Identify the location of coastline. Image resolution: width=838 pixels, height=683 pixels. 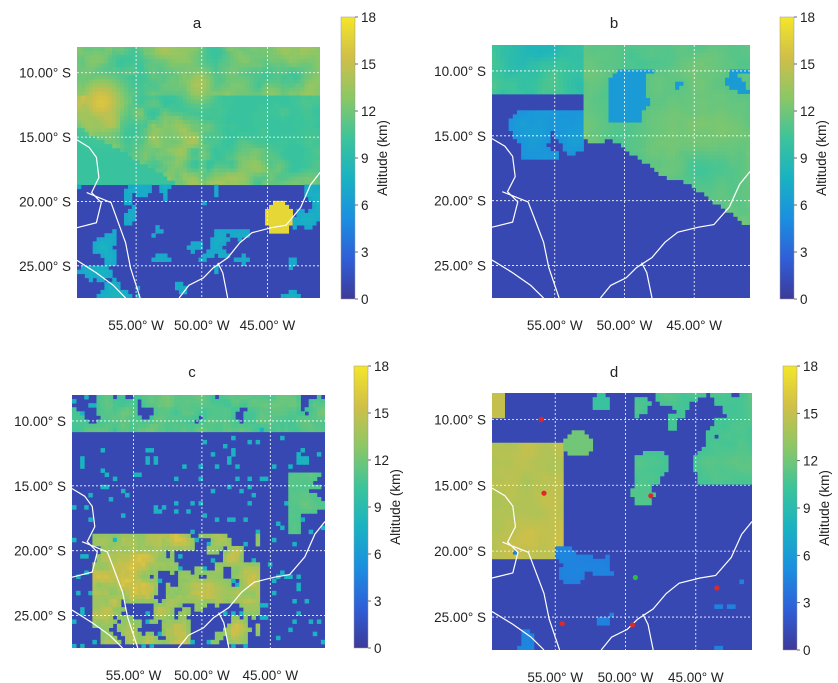
(249, 235).